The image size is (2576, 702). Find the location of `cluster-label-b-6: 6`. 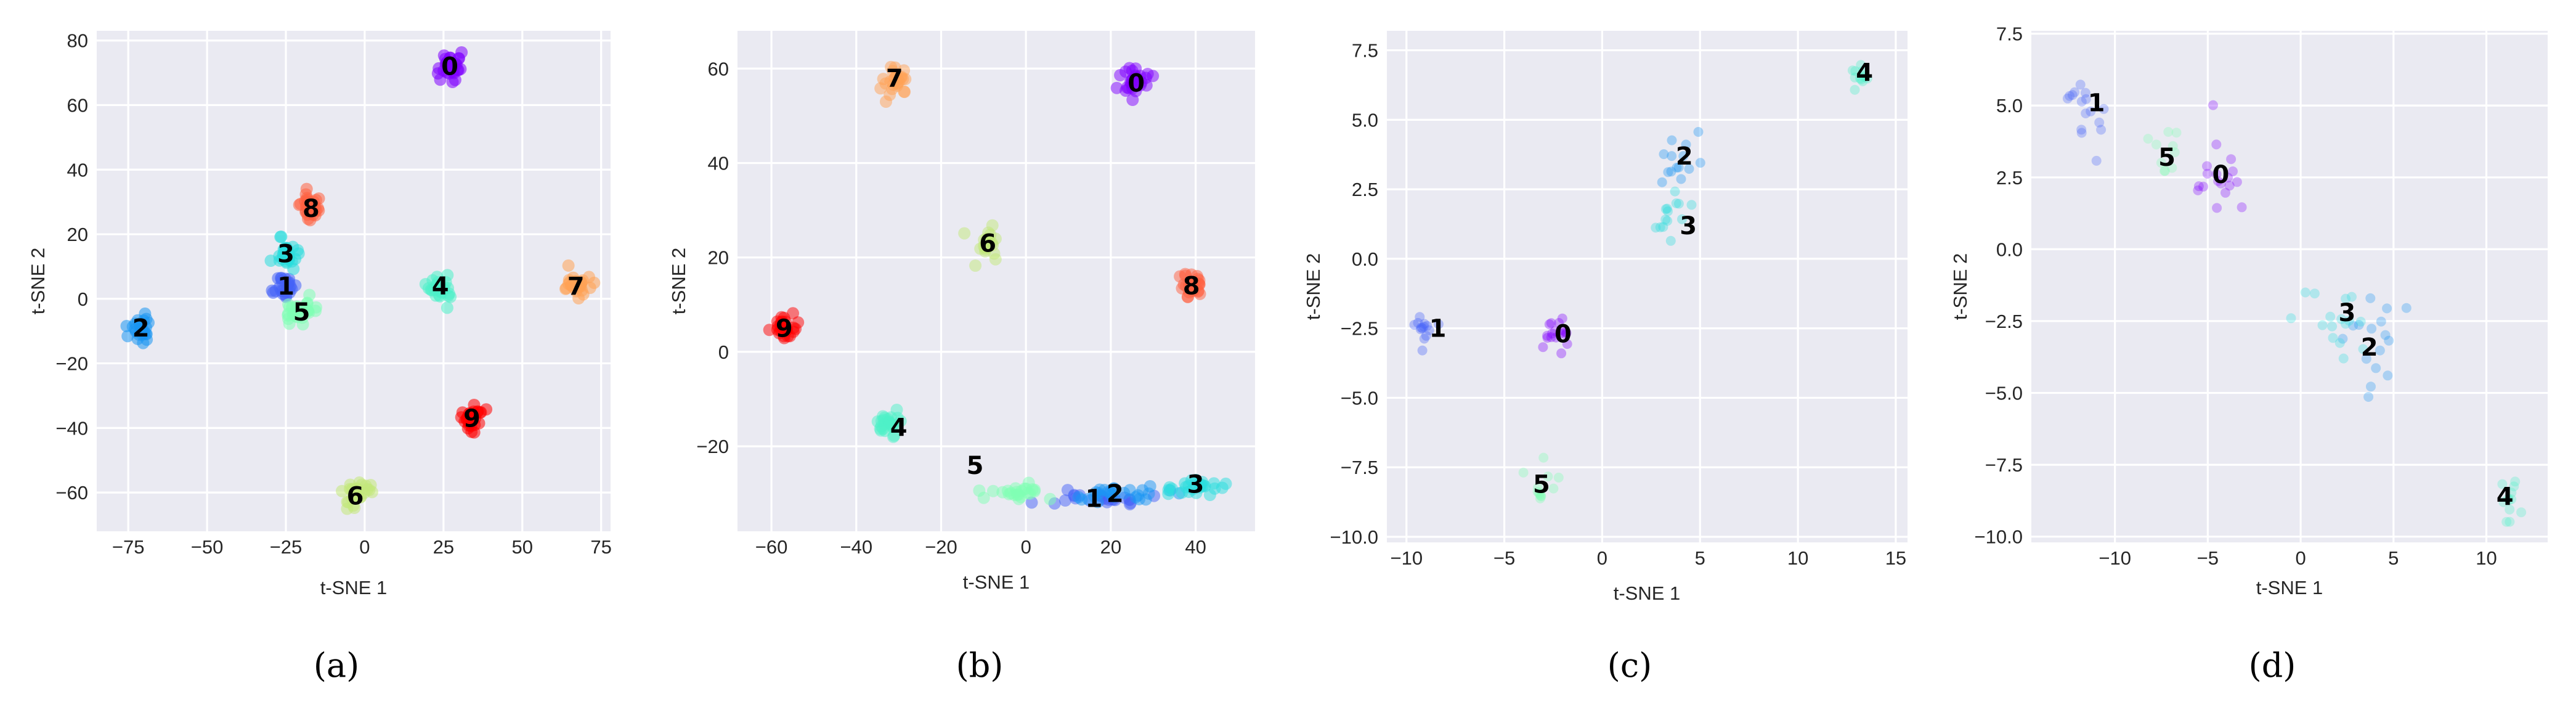

cluster-label-b-6: 6 is located at coordinates (987, 244).